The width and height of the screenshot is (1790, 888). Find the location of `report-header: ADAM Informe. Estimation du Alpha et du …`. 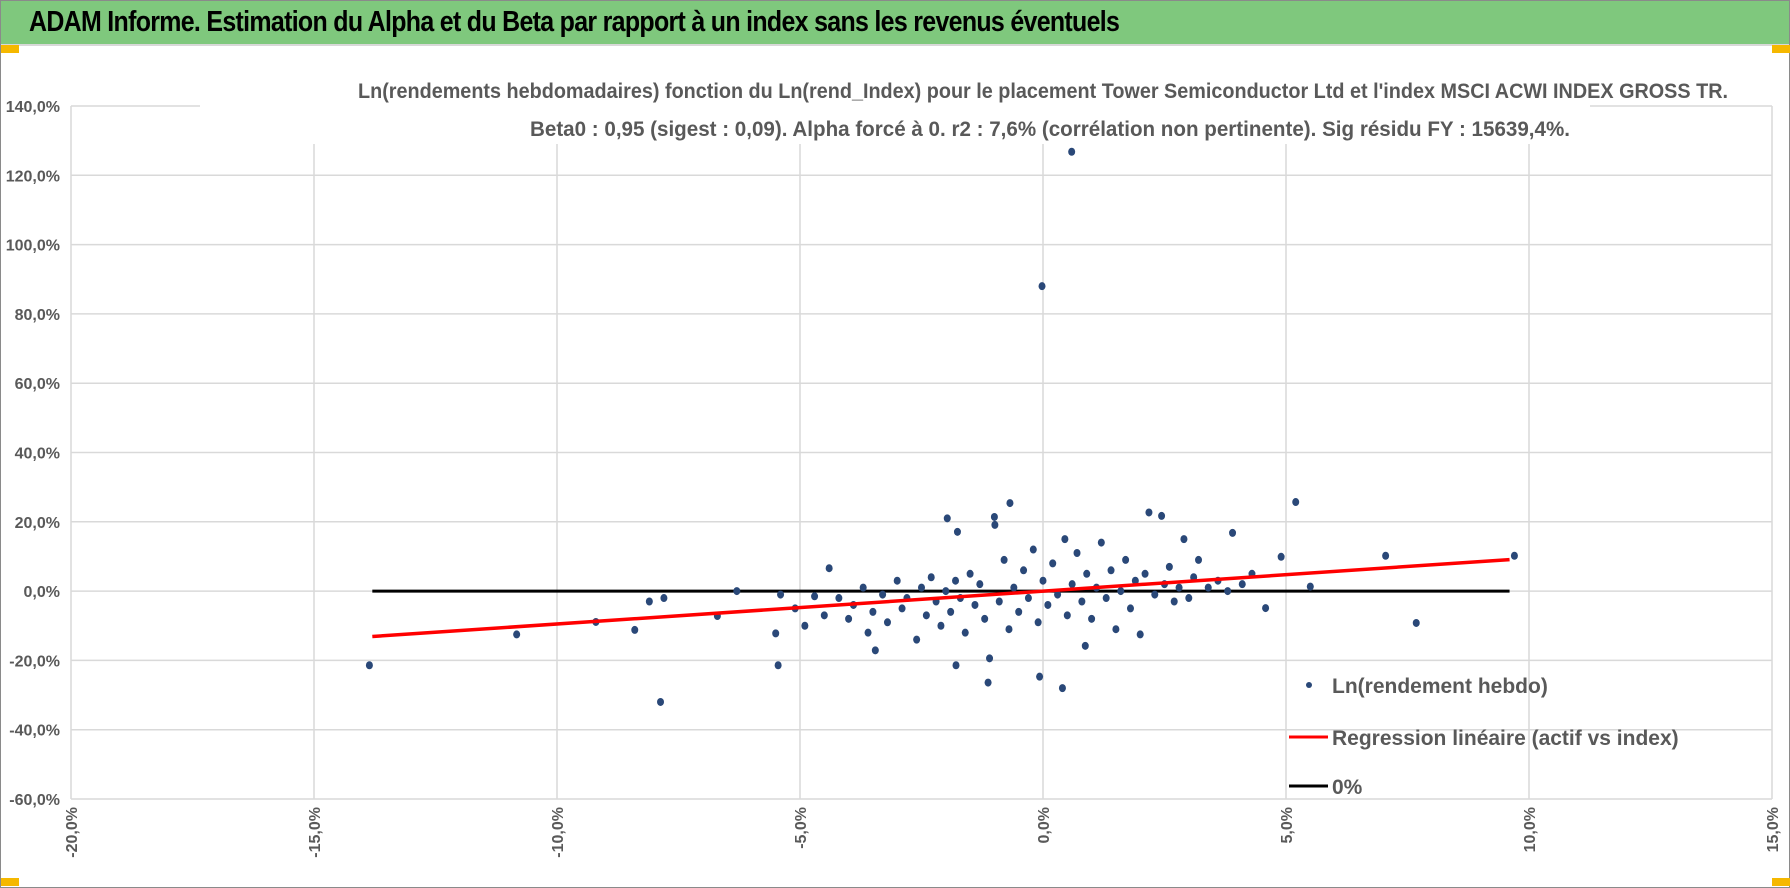

report-header: ADAM Informe. Estimation du Alpha et du … is located at coordinates (895, 23).